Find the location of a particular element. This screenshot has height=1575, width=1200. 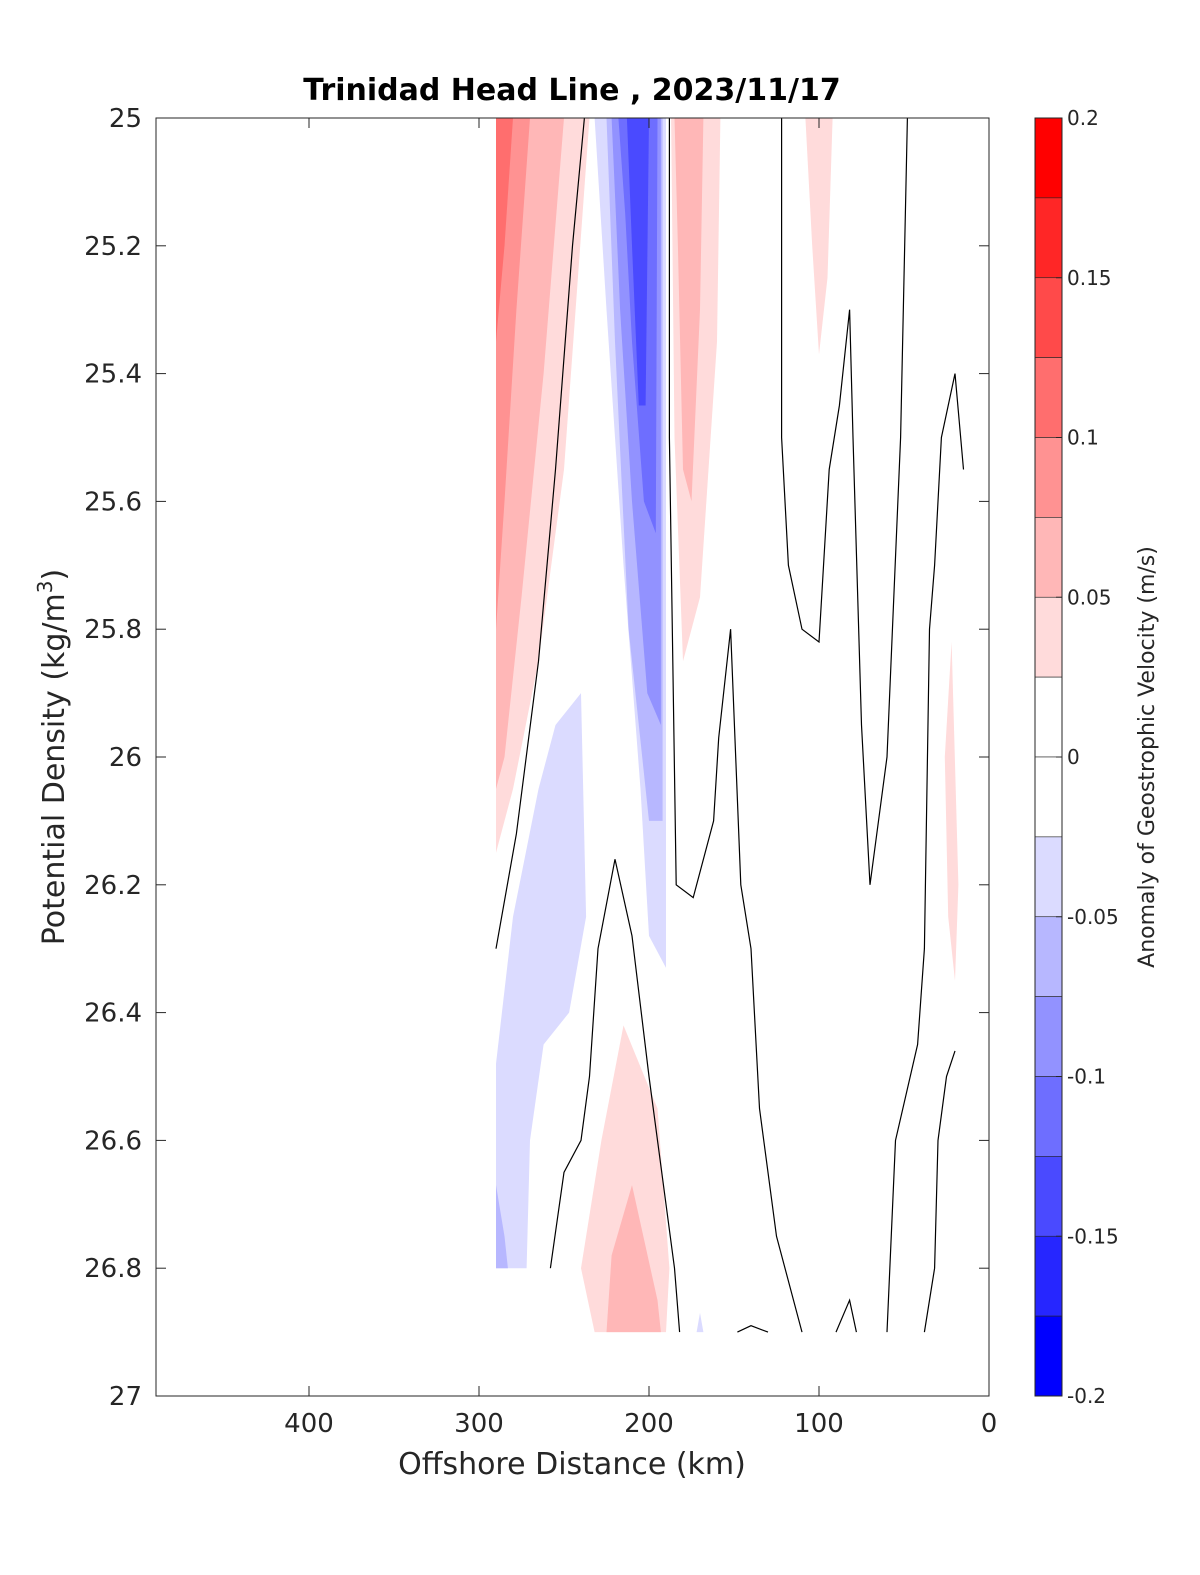

y-tick-label: 26 is located at coordinates (125, 758).